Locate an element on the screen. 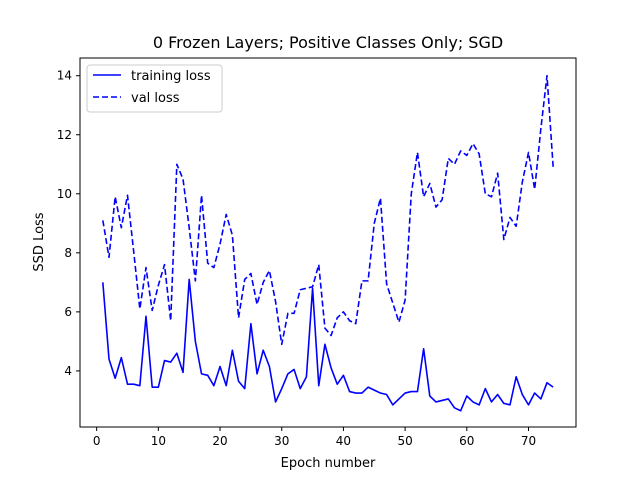 This screenshot has height=480, width=640. y-tick-label: 4 is located at coordinates (68, 371).